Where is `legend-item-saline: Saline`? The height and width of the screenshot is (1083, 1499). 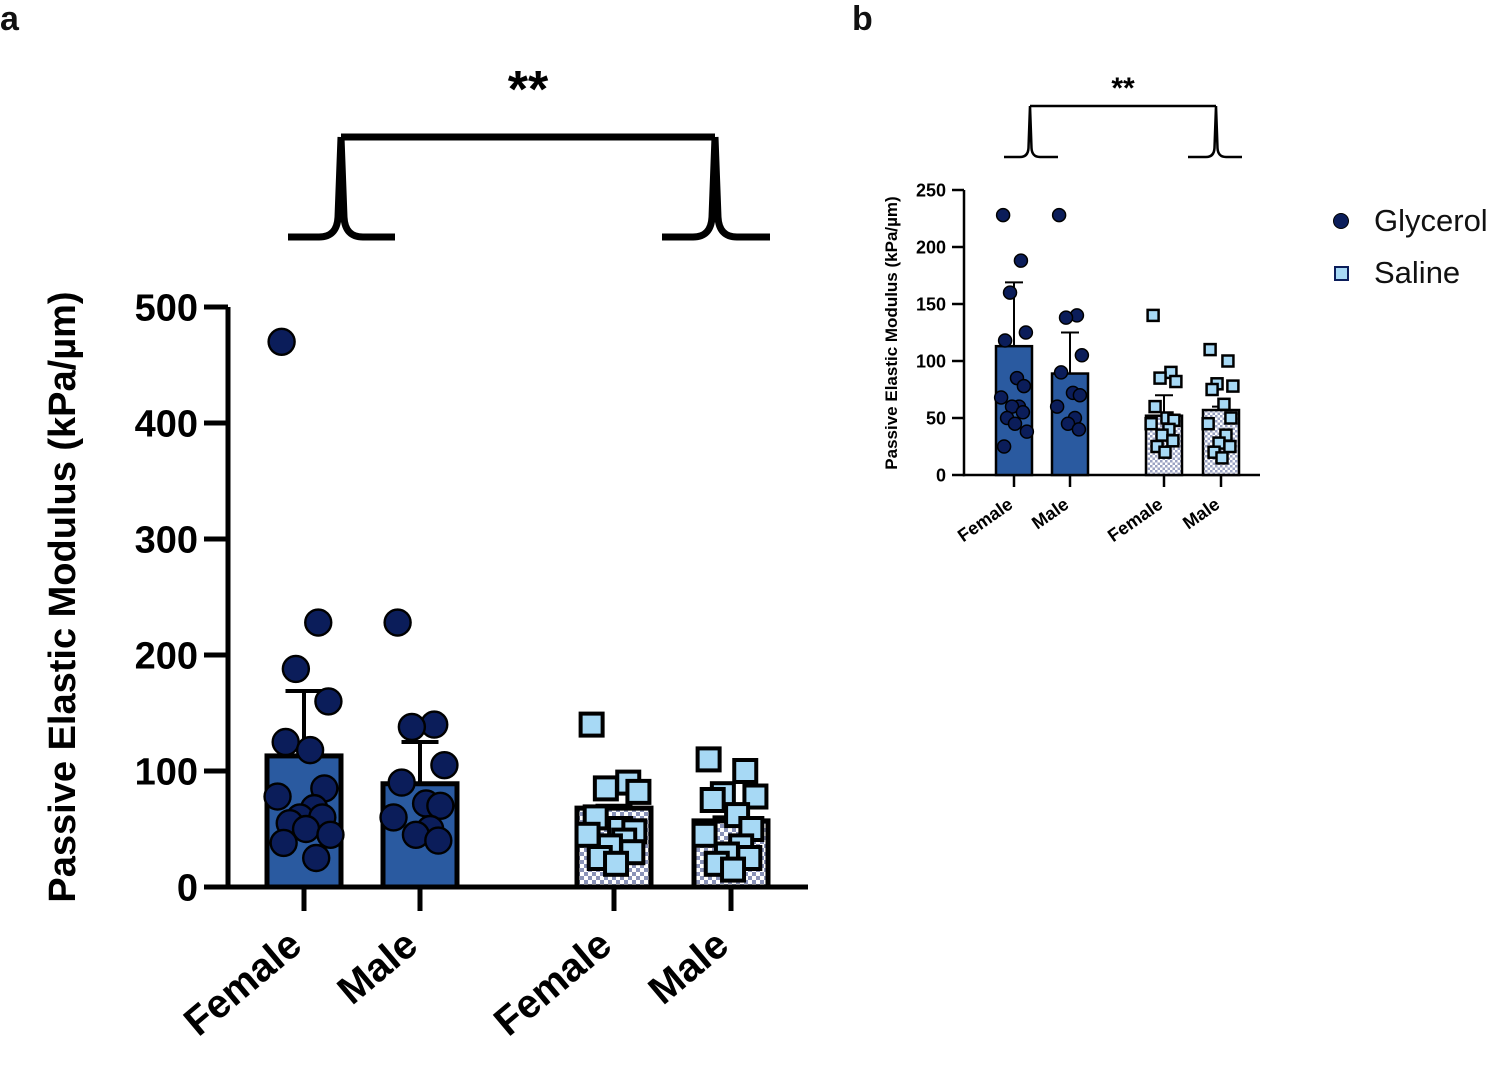 legend-item-saline: Saline is located at coordinates (1408, 273).